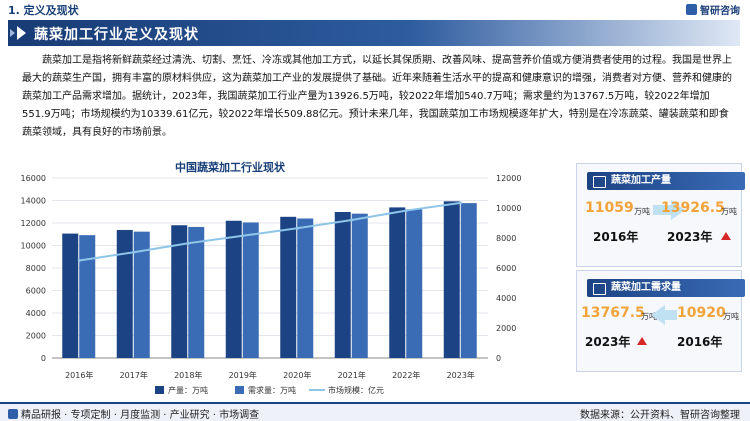 The image size is (750, 421). I want to click on production-to-year: 2023年, so click(690, 237).